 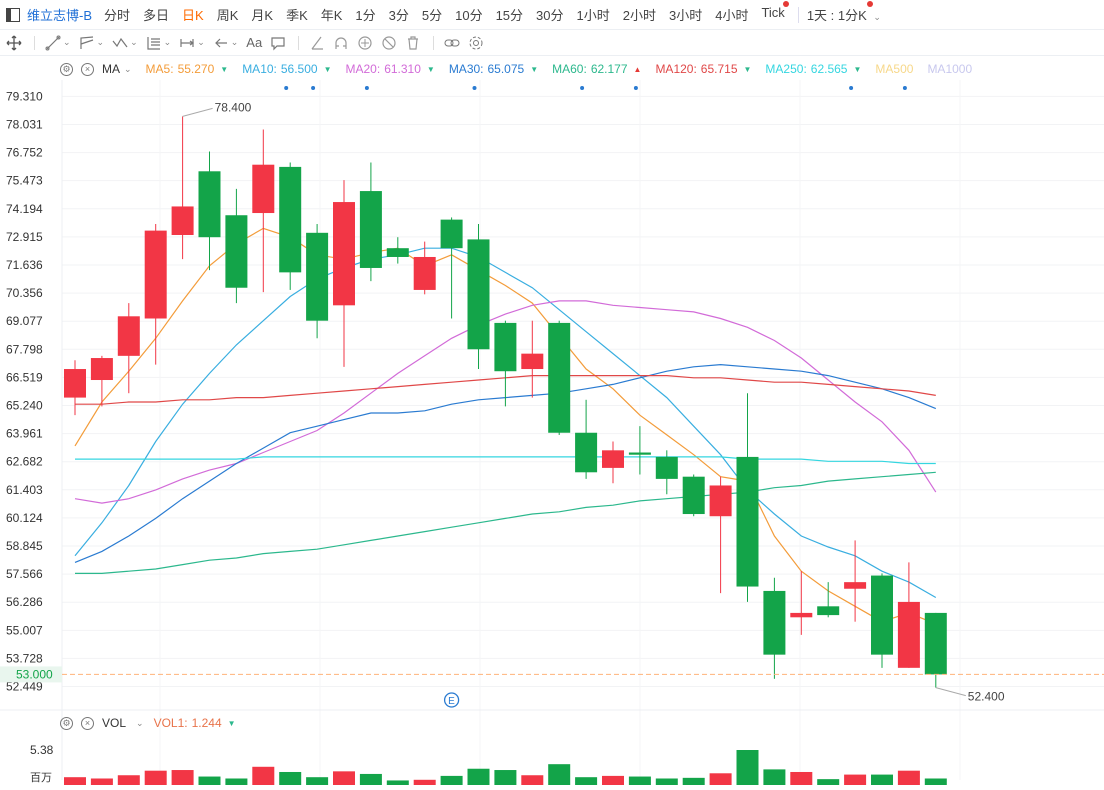 What do you see at coordinates (187, 69) in the screenshot?
I see `ma-item-0: MA5: 55.270 ▼` at bounding box center [187, 69].